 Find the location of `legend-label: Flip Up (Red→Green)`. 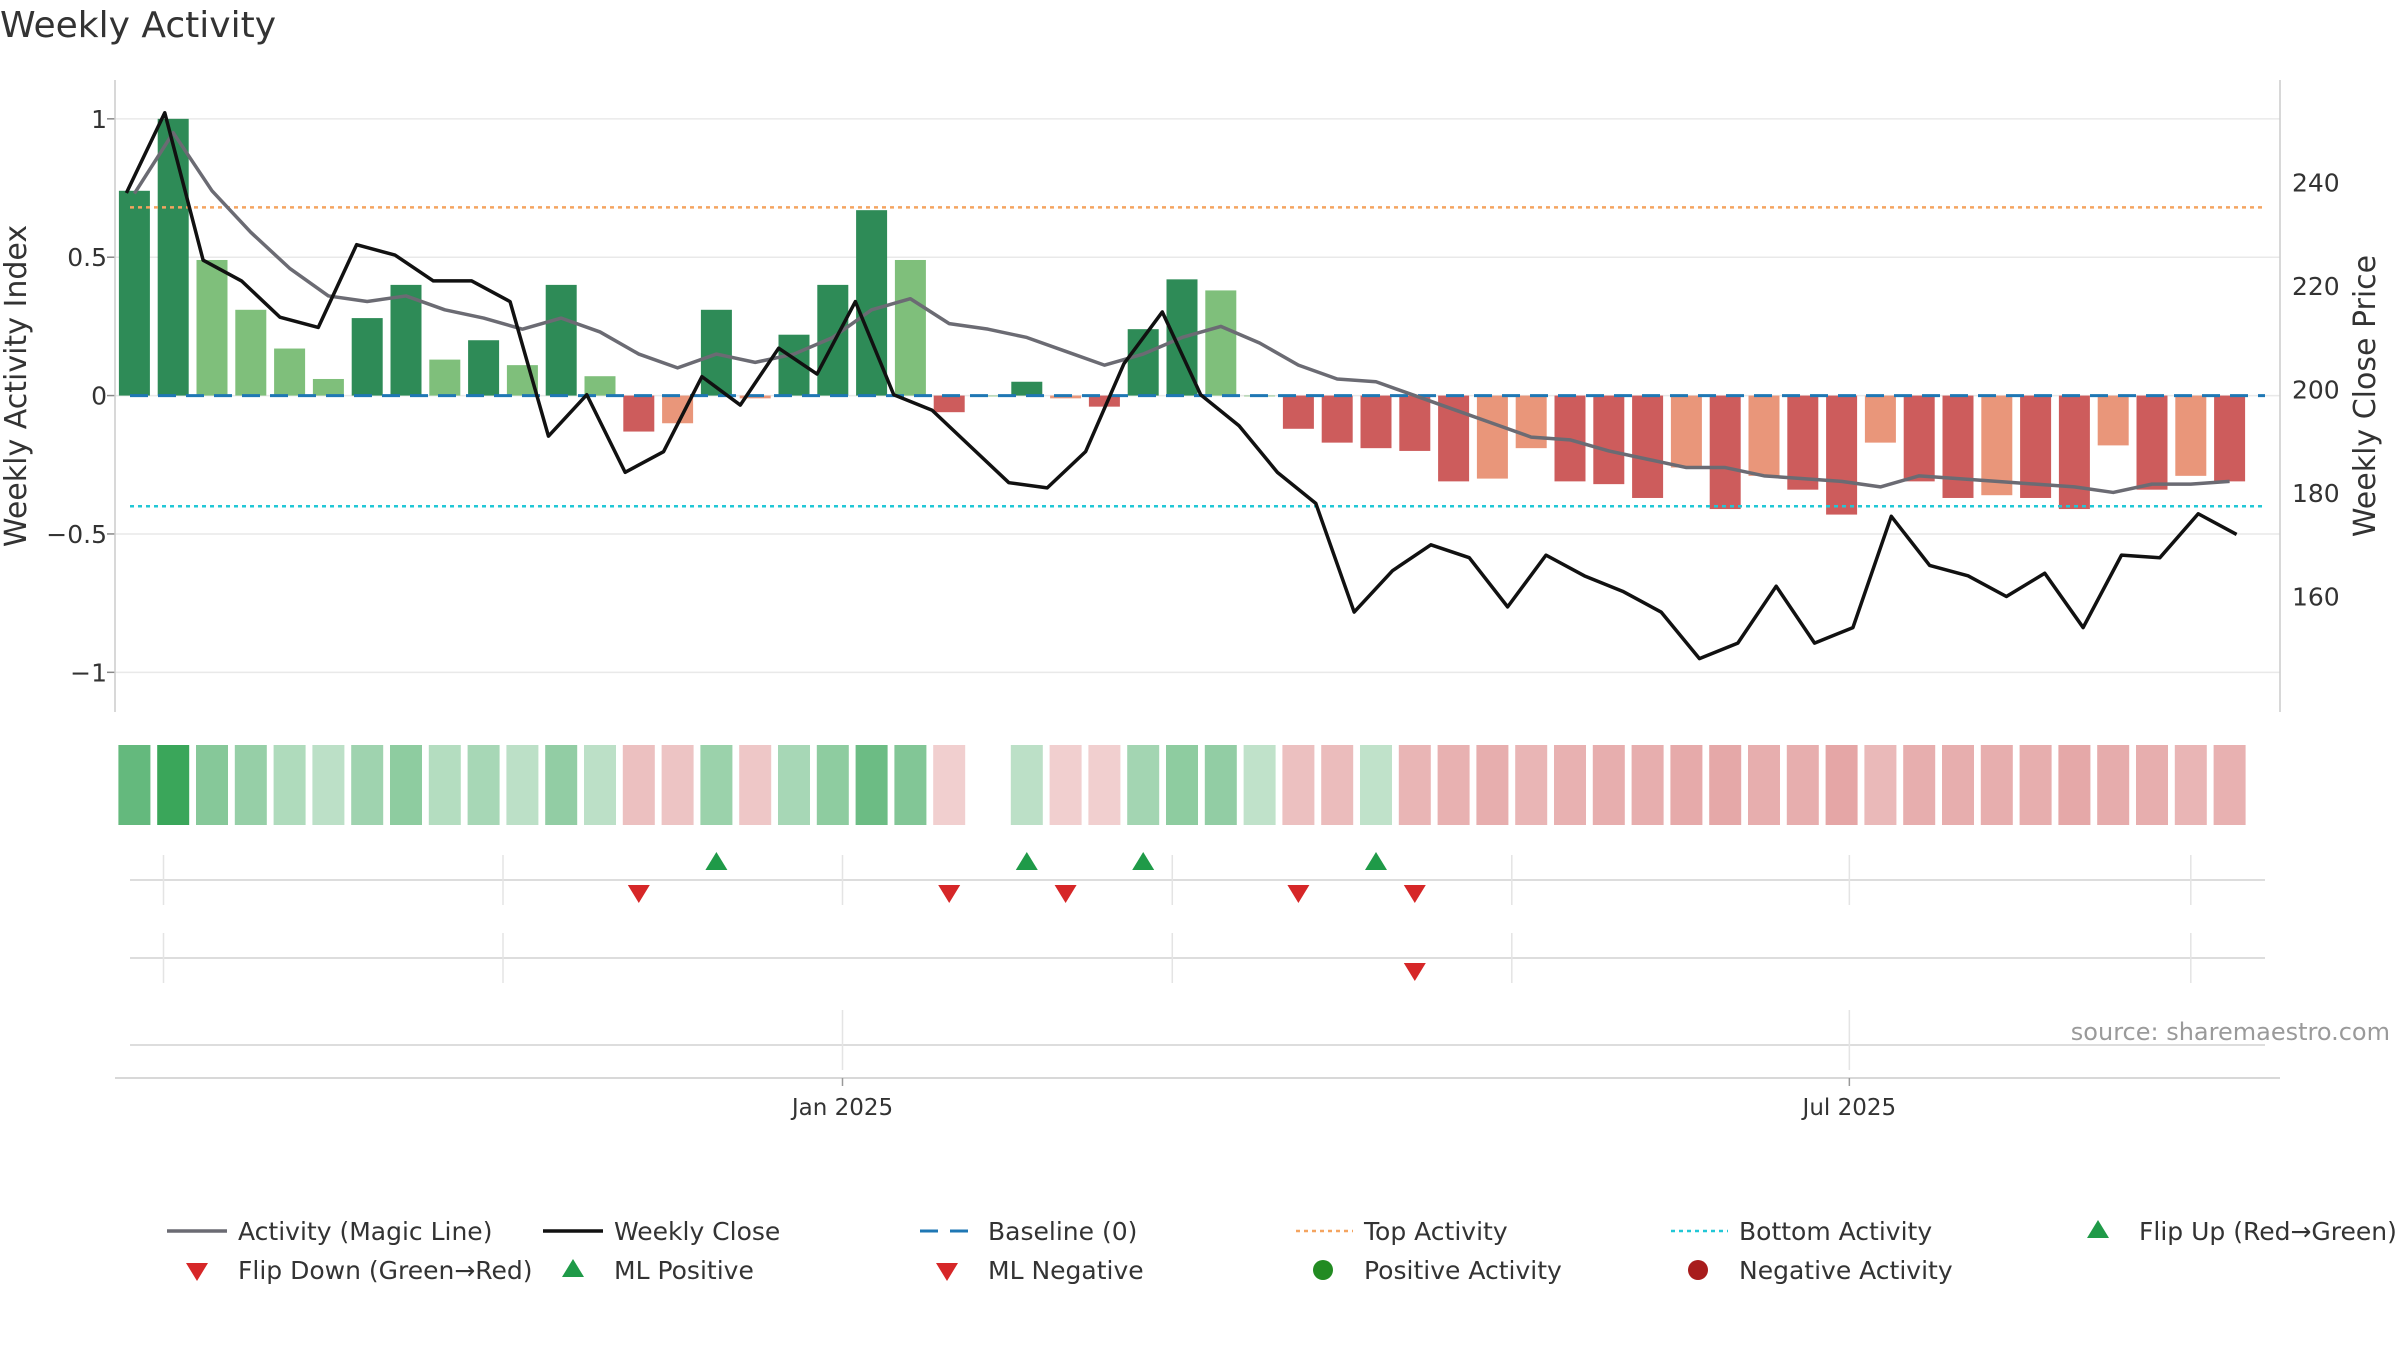

legend-label: Flip Up (Red→Green) is located at coordinates (2268, 1231).